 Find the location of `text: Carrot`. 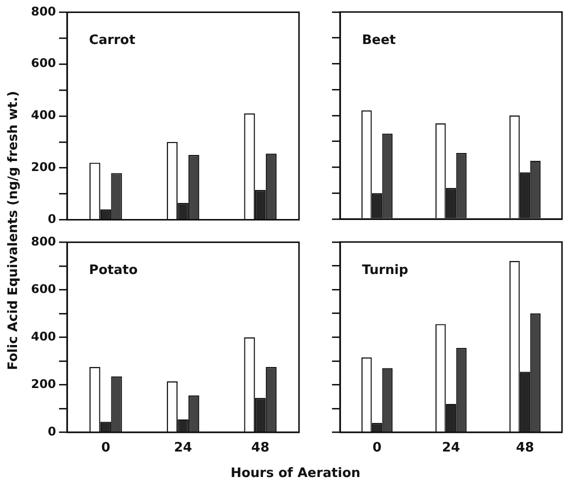

text: Carrot is located at coordinates (112, 40).